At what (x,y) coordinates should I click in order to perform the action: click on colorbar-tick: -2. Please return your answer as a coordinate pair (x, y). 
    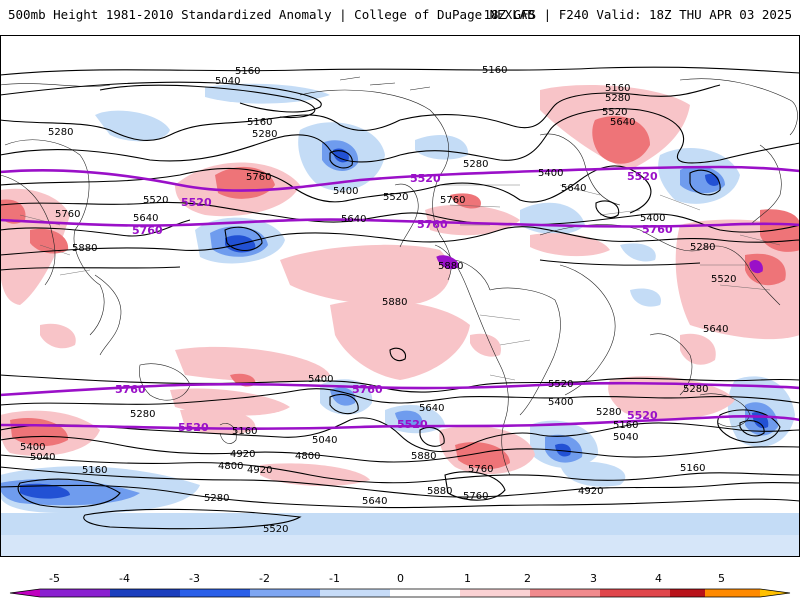
    Looking at the image, I should click on (264, 578).